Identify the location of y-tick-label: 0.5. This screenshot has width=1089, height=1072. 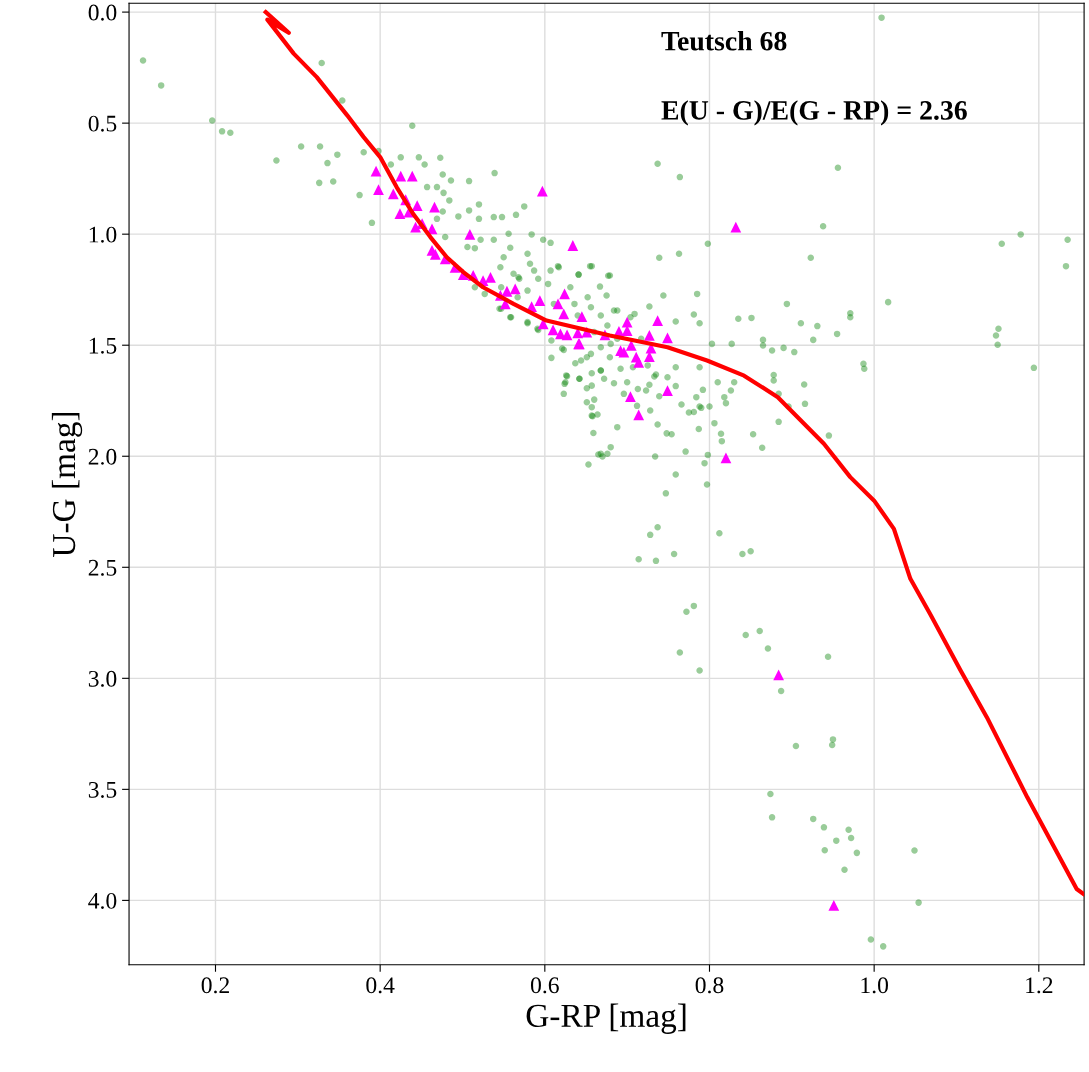
(102, 123).